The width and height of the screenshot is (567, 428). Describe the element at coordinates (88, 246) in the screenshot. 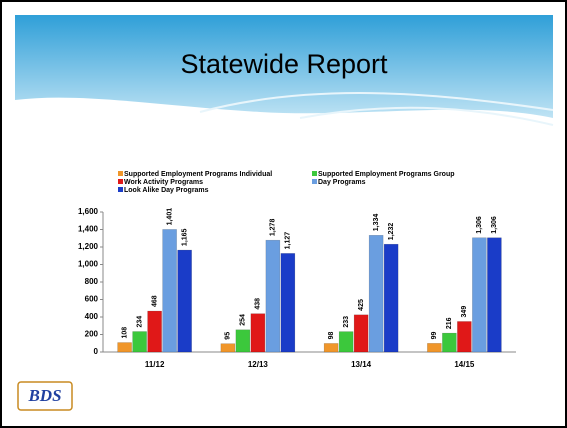

I see `y-tick-label: 1,200` at that location.